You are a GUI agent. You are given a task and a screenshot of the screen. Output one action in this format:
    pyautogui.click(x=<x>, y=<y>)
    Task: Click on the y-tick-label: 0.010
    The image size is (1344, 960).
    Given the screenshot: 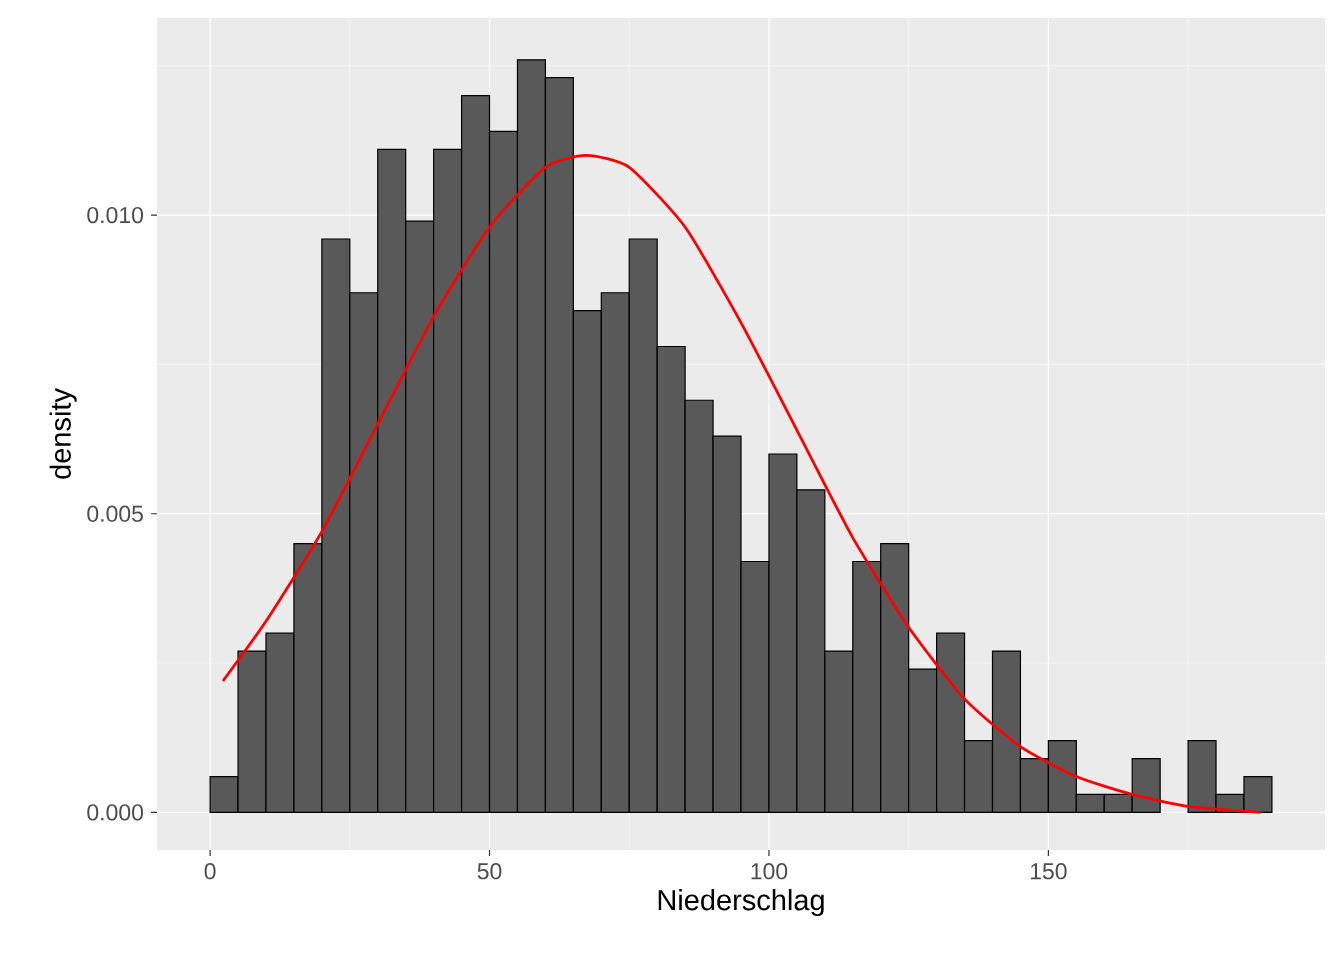 What is the action you would take?
    pyautogui.click(x=115, y=215)
    